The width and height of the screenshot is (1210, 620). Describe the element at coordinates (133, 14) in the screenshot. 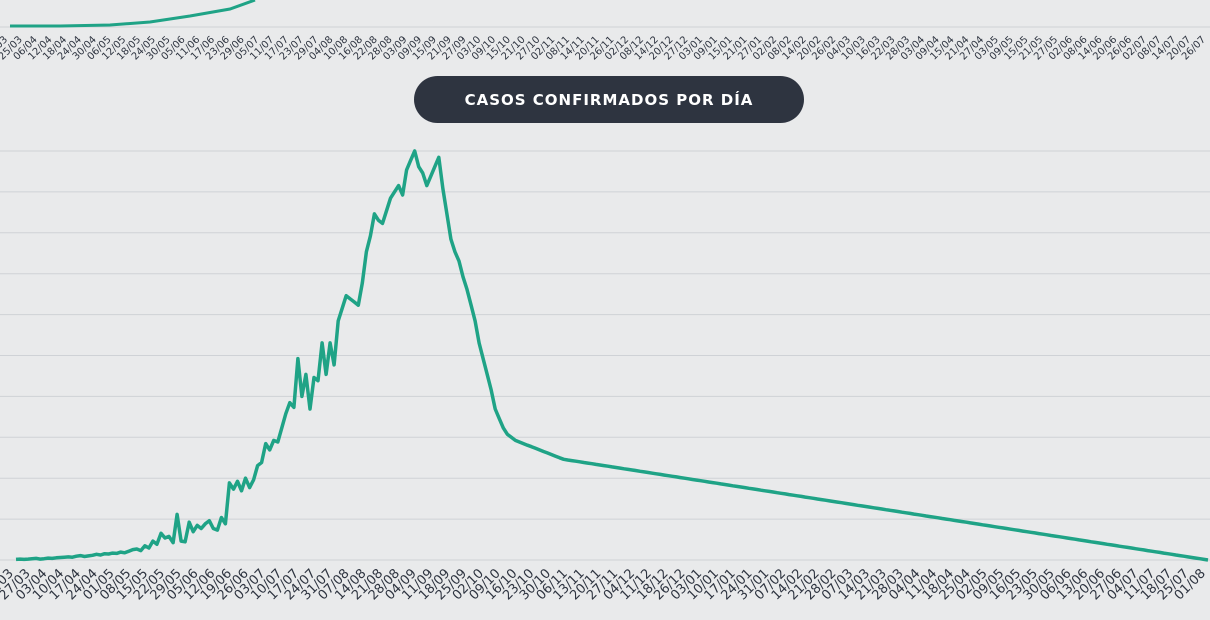

I see `top-series-line` at that location.